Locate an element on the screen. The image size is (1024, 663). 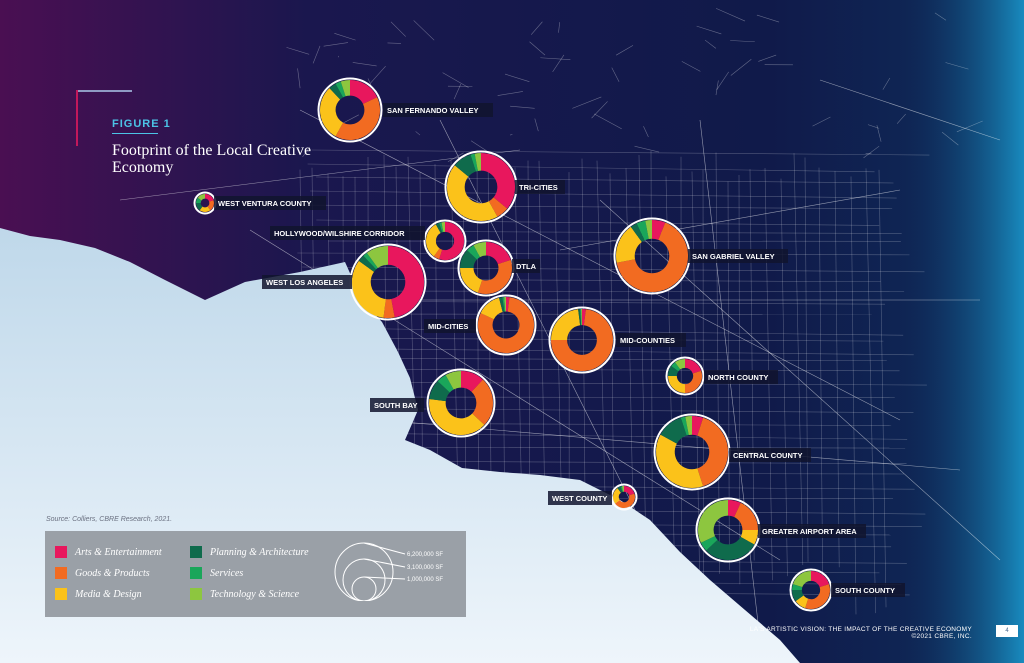
region-west-county: WEST COUNTY is located at coordinates (593, 497).